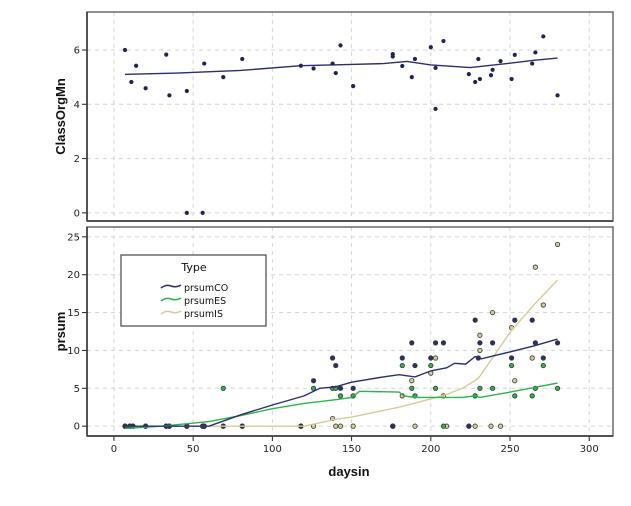  What do you see at coordinates (205, 301) in the screenshot?
I see `legend-label: prsumES` at bounding box center [205, 301].